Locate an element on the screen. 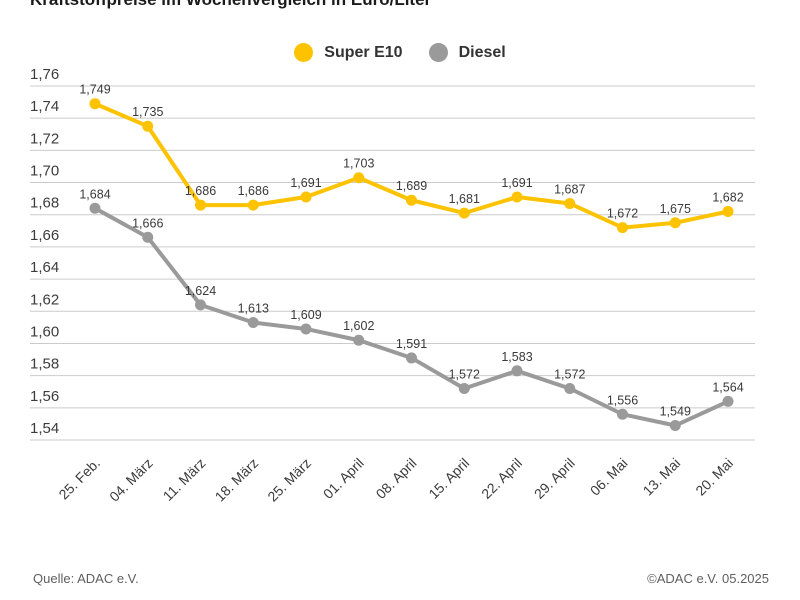 Image resolution: width=800 pixels, height=600 pixels. y-axis-label: 1,70 is located at coordinates (44, 171).